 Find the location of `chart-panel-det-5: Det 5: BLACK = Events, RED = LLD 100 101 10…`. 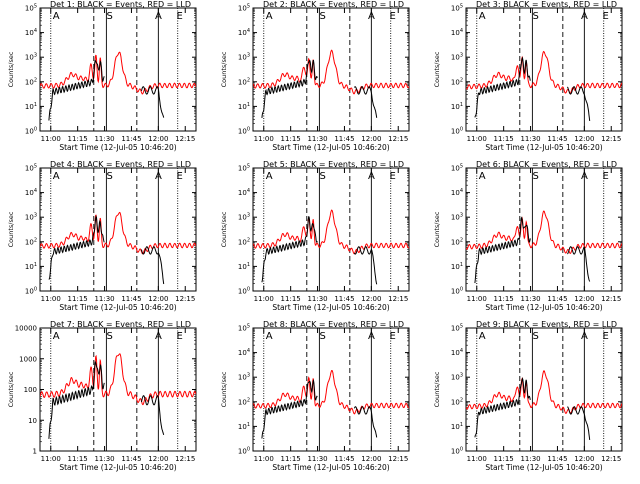

chart-panel-det-5: Det 5: BLACK = Events, RED = LLD 100 101 10… is located at coordinates (315, 236).